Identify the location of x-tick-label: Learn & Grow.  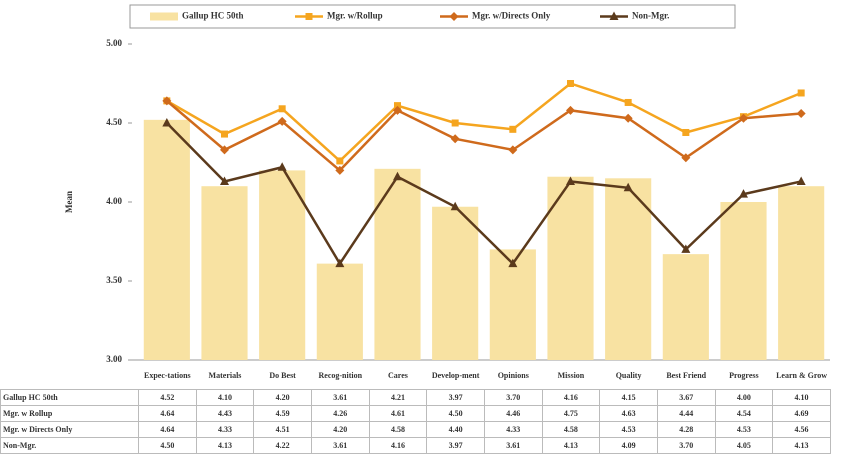
(802, 375).